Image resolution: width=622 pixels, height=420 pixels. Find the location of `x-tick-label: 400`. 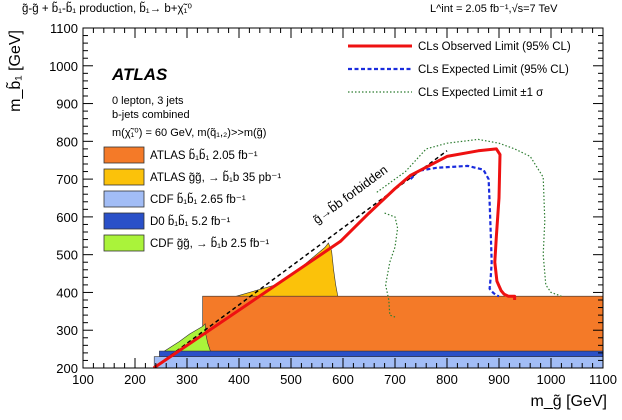

x-tick-label: 400 is located at coordinates (239, 379).